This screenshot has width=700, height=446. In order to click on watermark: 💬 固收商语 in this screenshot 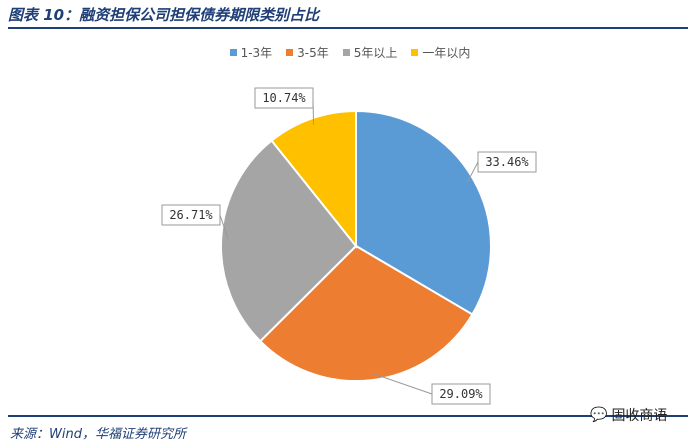, I will do `click(628, 415)`.